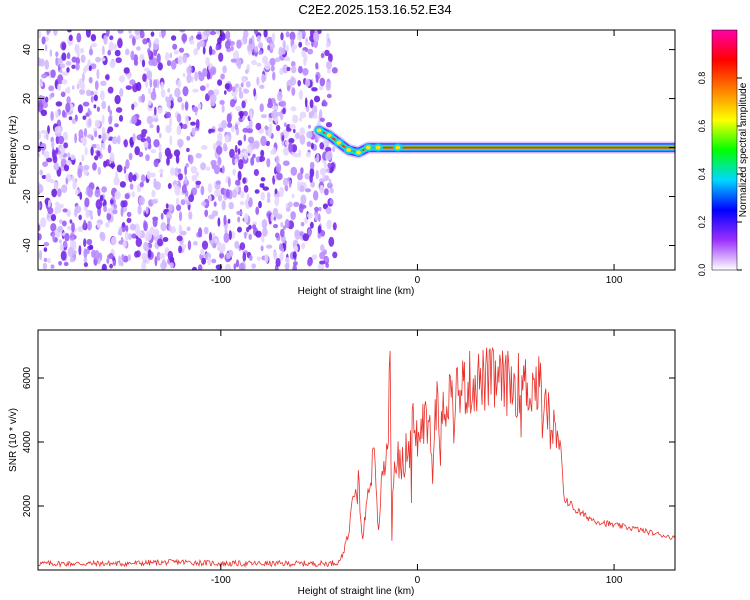  Describe the element at coordinates (27, 50) in the screenshot. I see `y-tick-label: 40` at that location.